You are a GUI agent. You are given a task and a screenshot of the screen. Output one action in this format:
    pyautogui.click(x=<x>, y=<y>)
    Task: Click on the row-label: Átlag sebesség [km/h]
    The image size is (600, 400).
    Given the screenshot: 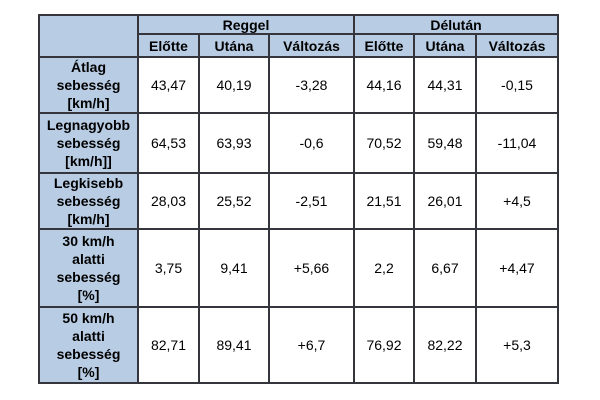 What is the action you would take?
    pyautogui.click(x=88, y=85)
    